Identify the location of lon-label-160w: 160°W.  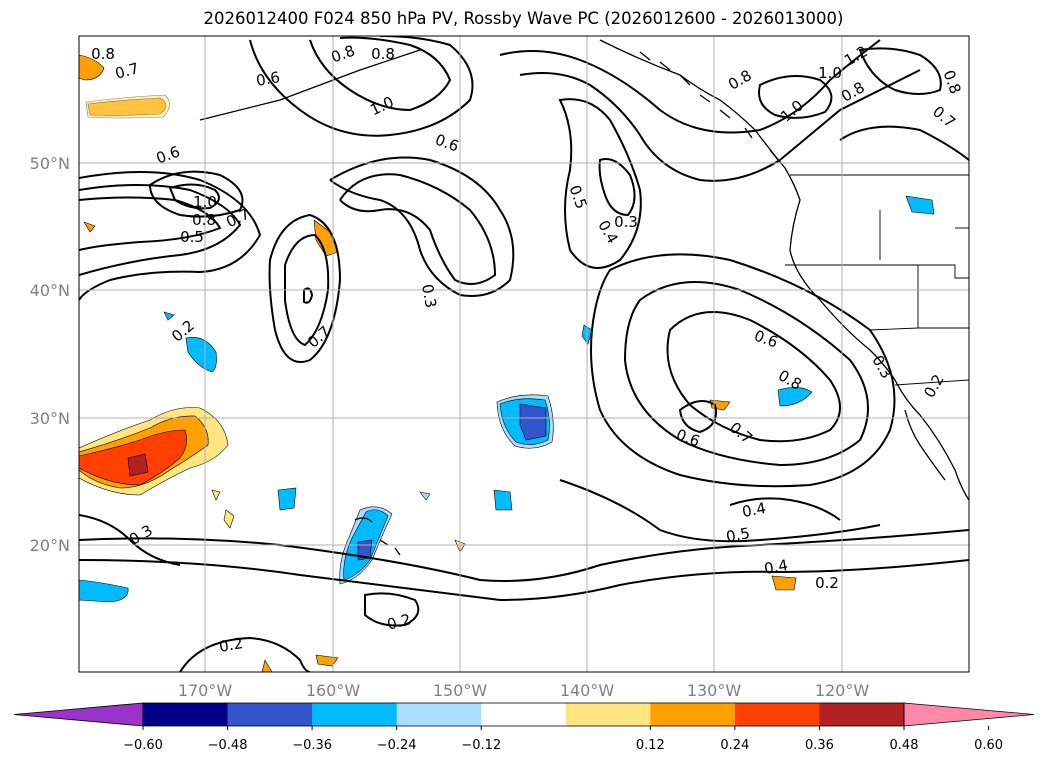
(333, 690).